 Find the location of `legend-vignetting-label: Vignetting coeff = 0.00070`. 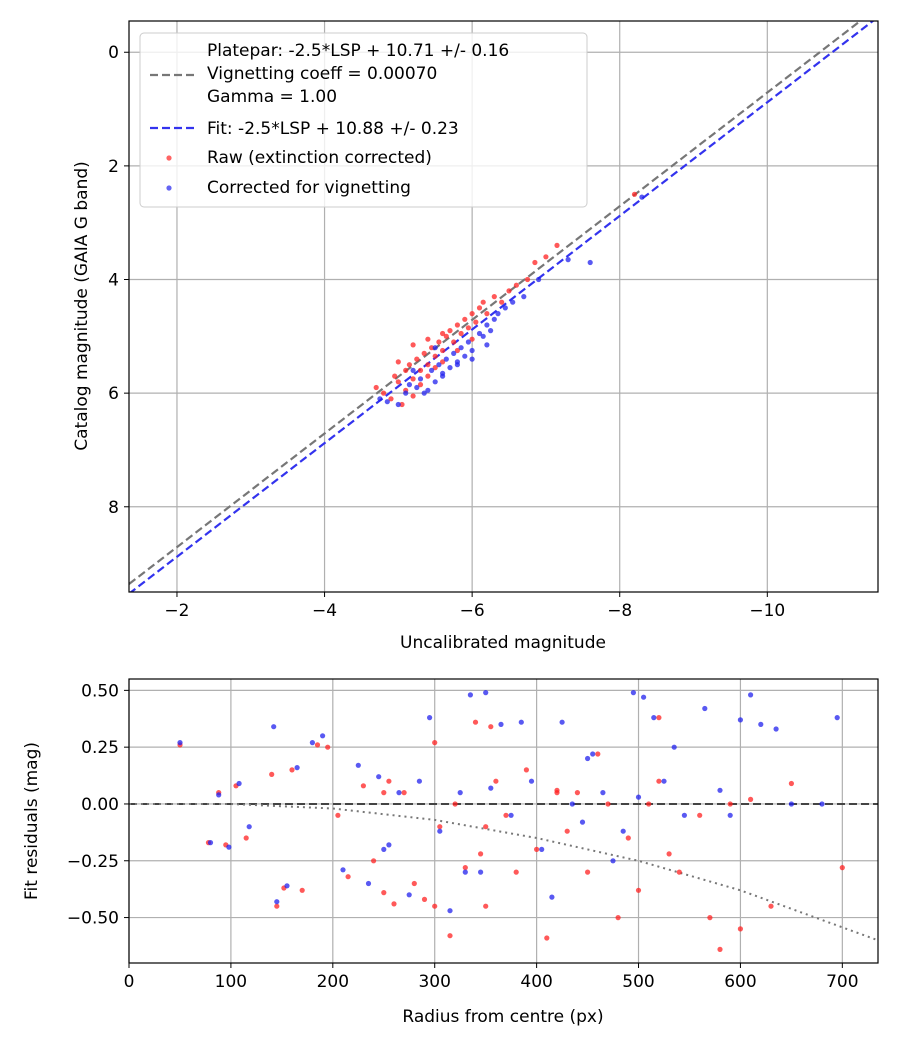

legend-vignetting-label: Vignetting coeff = 0.00070 is located at coordinates (322, 74).